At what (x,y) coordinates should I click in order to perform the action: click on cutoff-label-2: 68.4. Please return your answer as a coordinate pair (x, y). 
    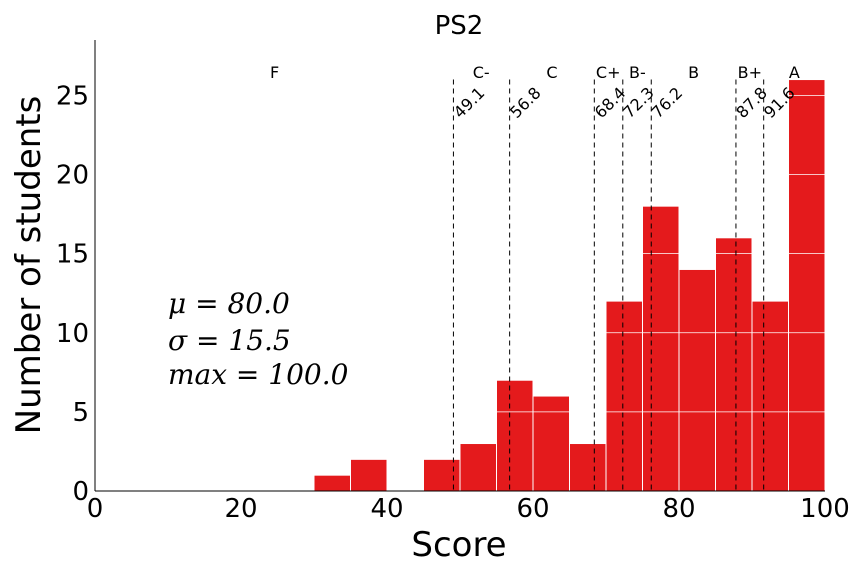
    Looking at the image, I should click on (610, 102).